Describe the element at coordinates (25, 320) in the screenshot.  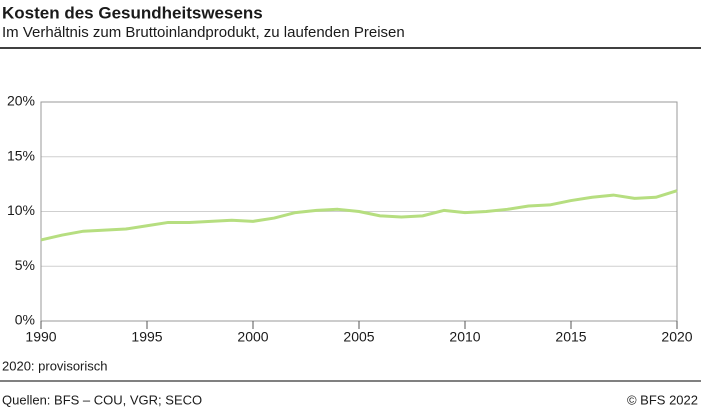
I see `y-tick-label: 0%` at that location.